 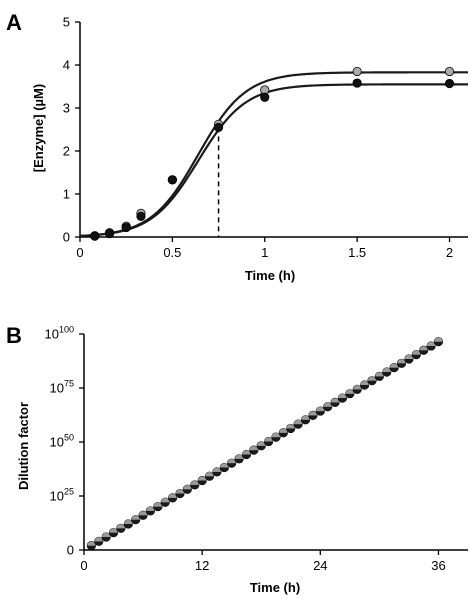 I want to click on chart-b-y-tick-label: 1050, so click(x=62, y=441).